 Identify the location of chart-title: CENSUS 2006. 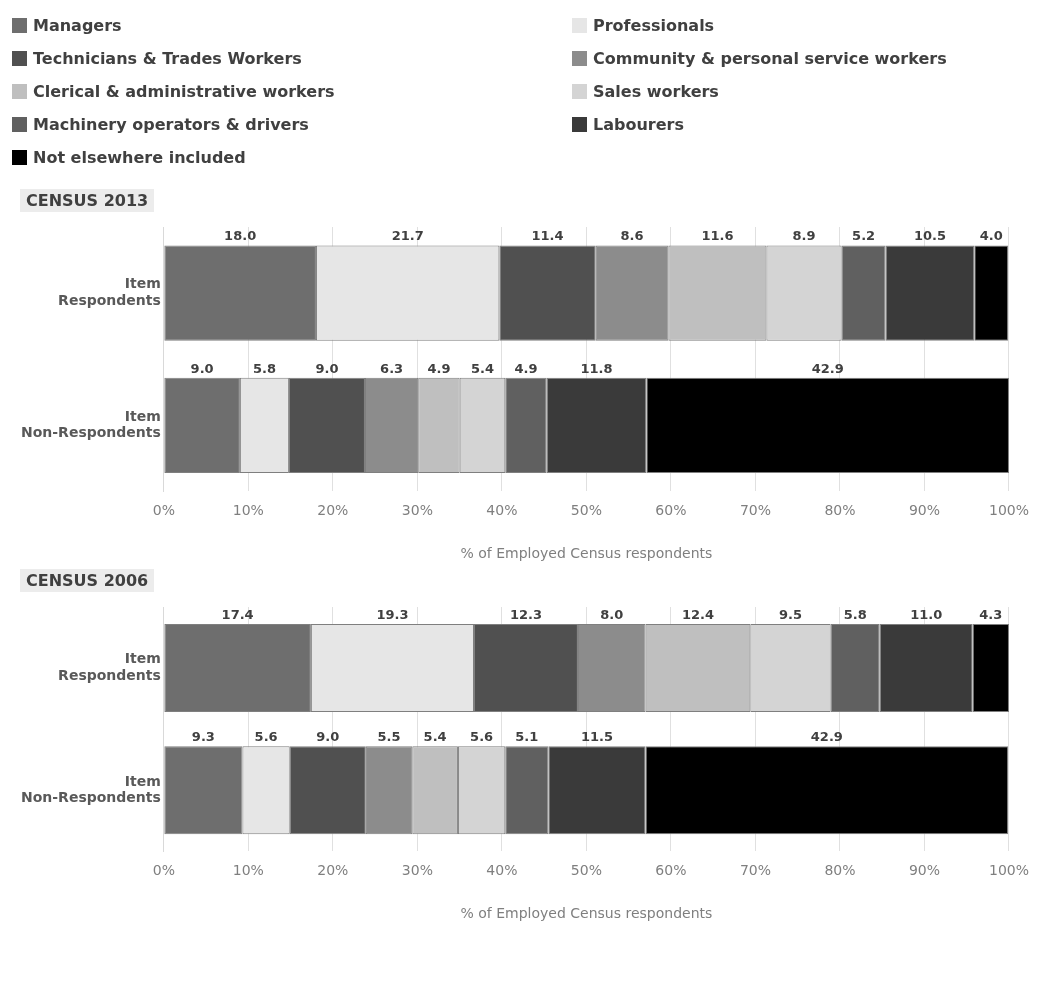
(87, 580).